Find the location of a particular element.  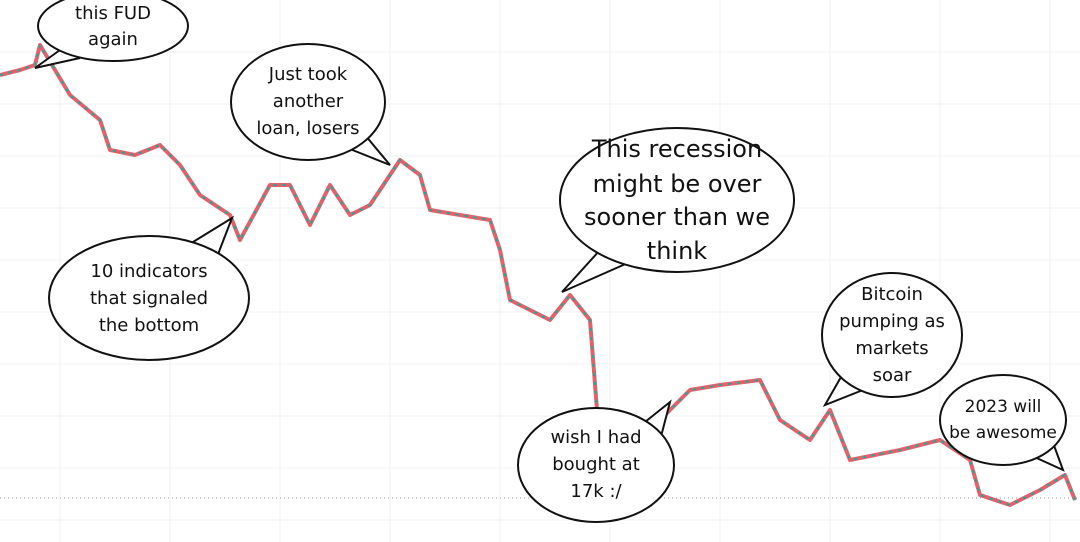

bubble-text: the bottom is located at coordinates (149, 325).